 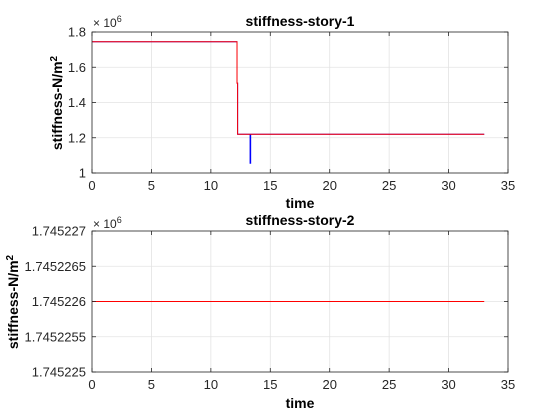 I want to click on y-tick-label: 1.745227, so click(x=59, y=231).